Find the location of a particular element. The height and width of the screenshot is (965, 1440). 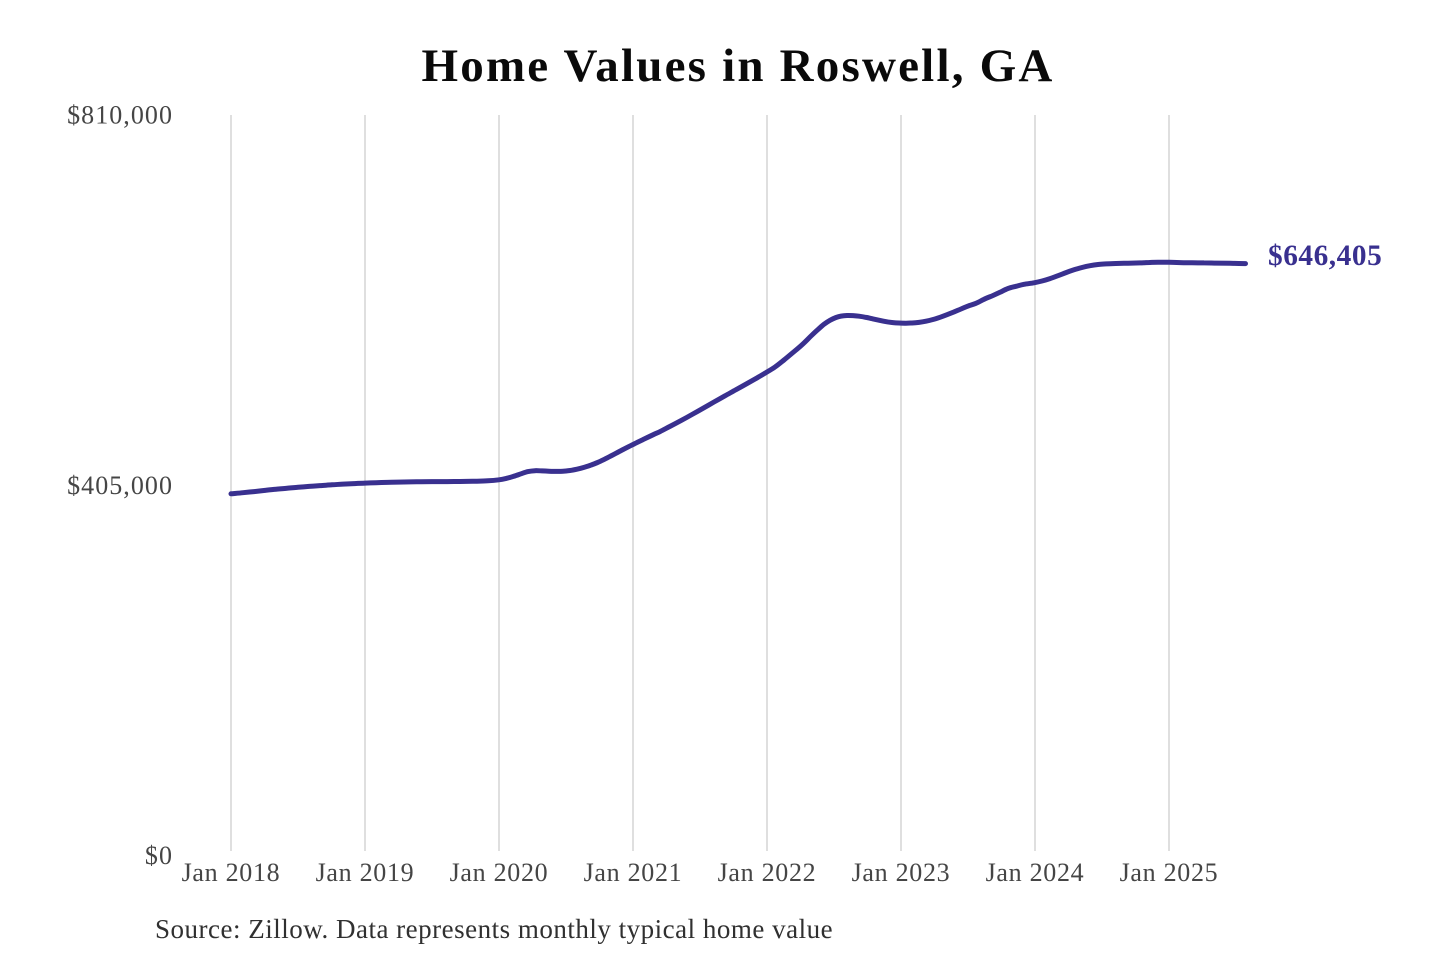

svg-text: Jan 2020 is located at coordinates (499, 872).